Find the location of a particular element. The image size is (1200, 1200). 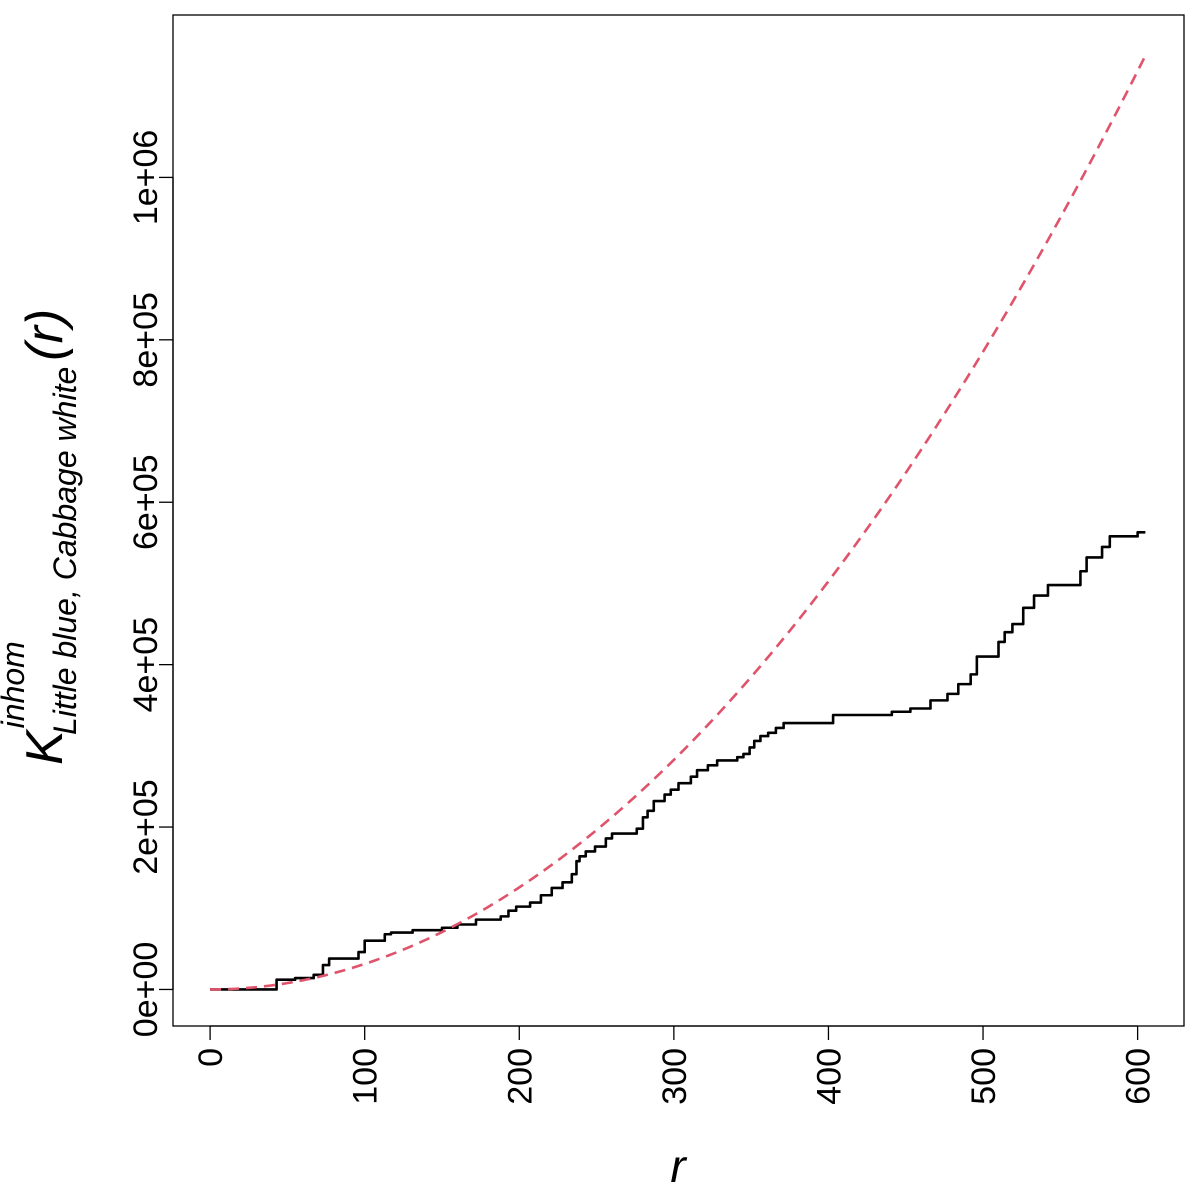

y-axis-title-superscript: inhom is located at coordinates (15, 684).